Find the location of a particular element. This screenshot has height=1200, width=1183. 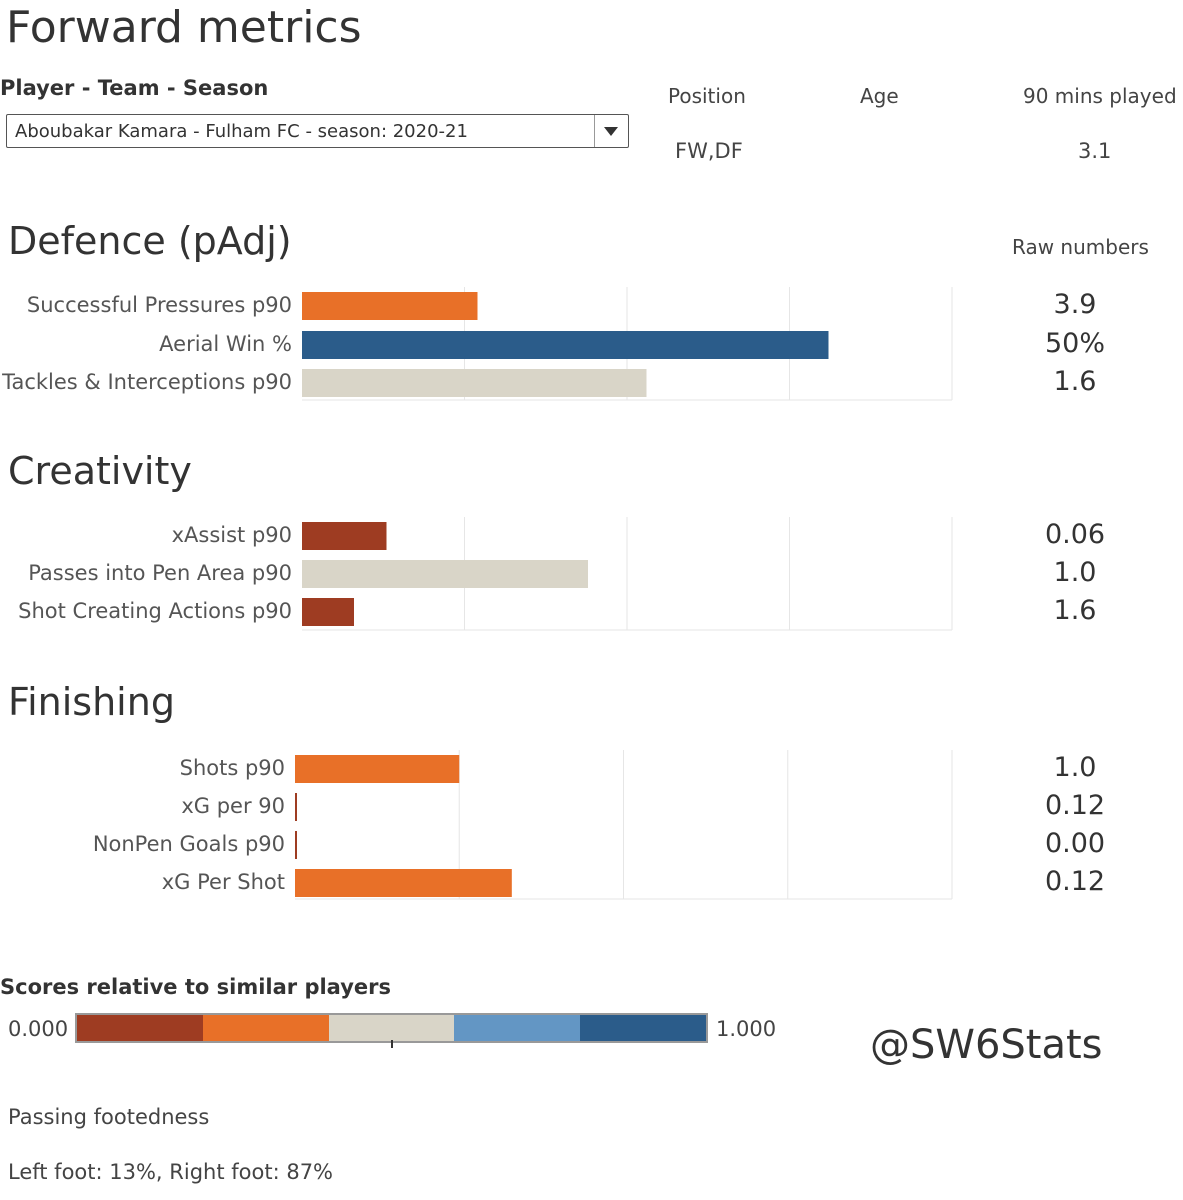

legend-tick is located at coordinates (392, 1044).